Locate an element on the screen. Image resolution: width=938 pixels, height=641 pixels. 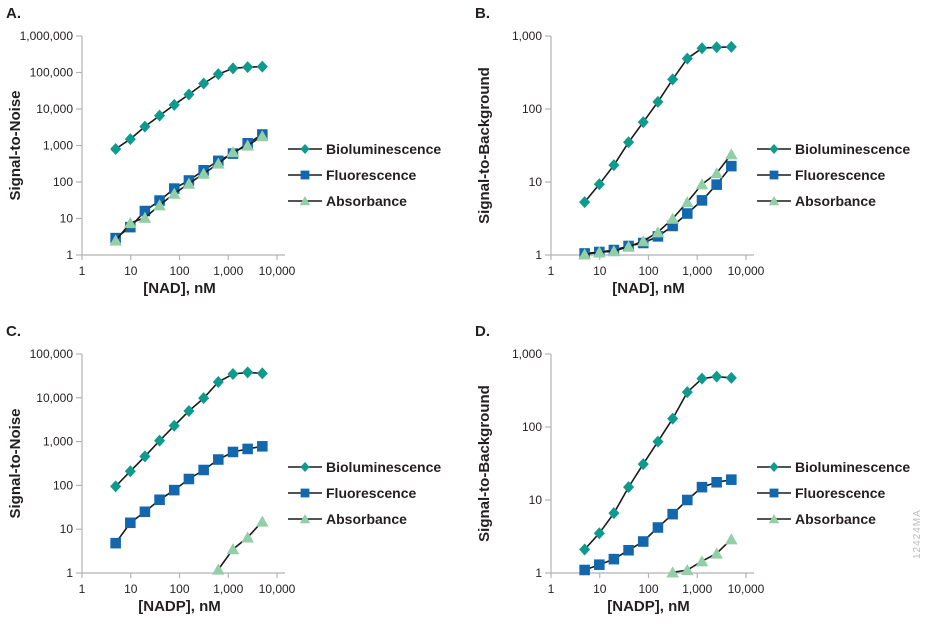
series-line-bioluminescence is located at coordinates (189, 107).